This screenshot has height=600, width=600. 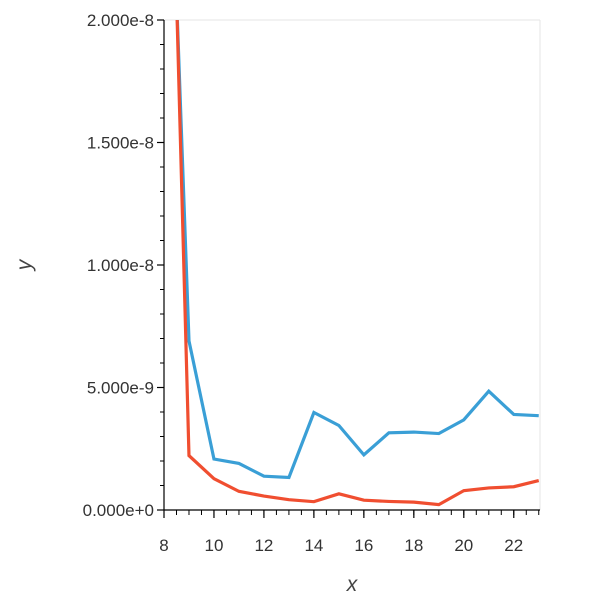 What do you see at coordinates (352, 584) in the screenshot?
I see `x-axis-title: x` at bounding box center [352, 584].